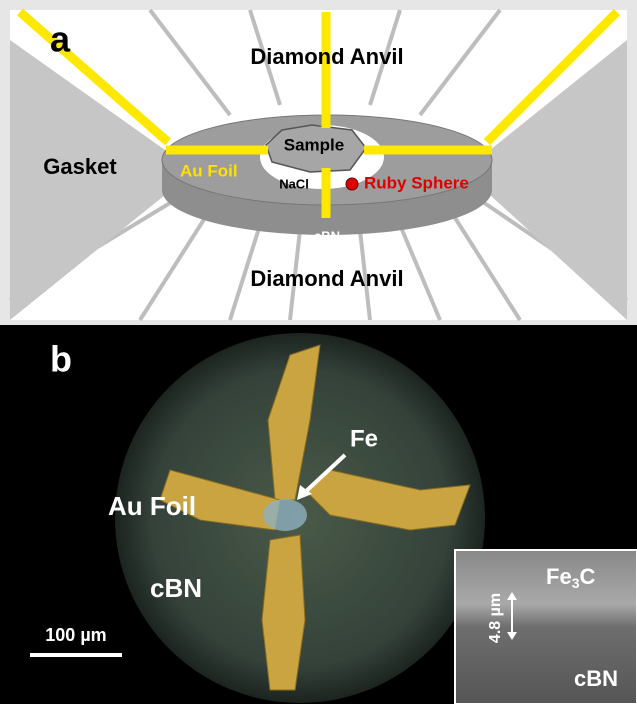 This screenshot has height=704, width=637. What do you see at coordinates (596, 678) in the screenshot?
I see `inset-cbn-label: cBN` at bounding box center [596, 678].